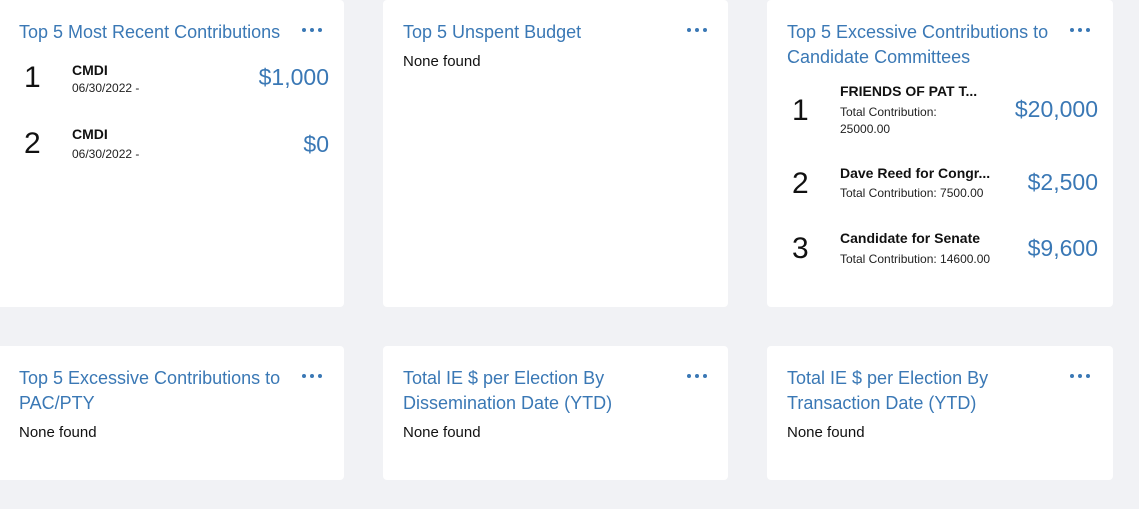  I want to click on excess-amount: $2,500, so click(1062, 182).